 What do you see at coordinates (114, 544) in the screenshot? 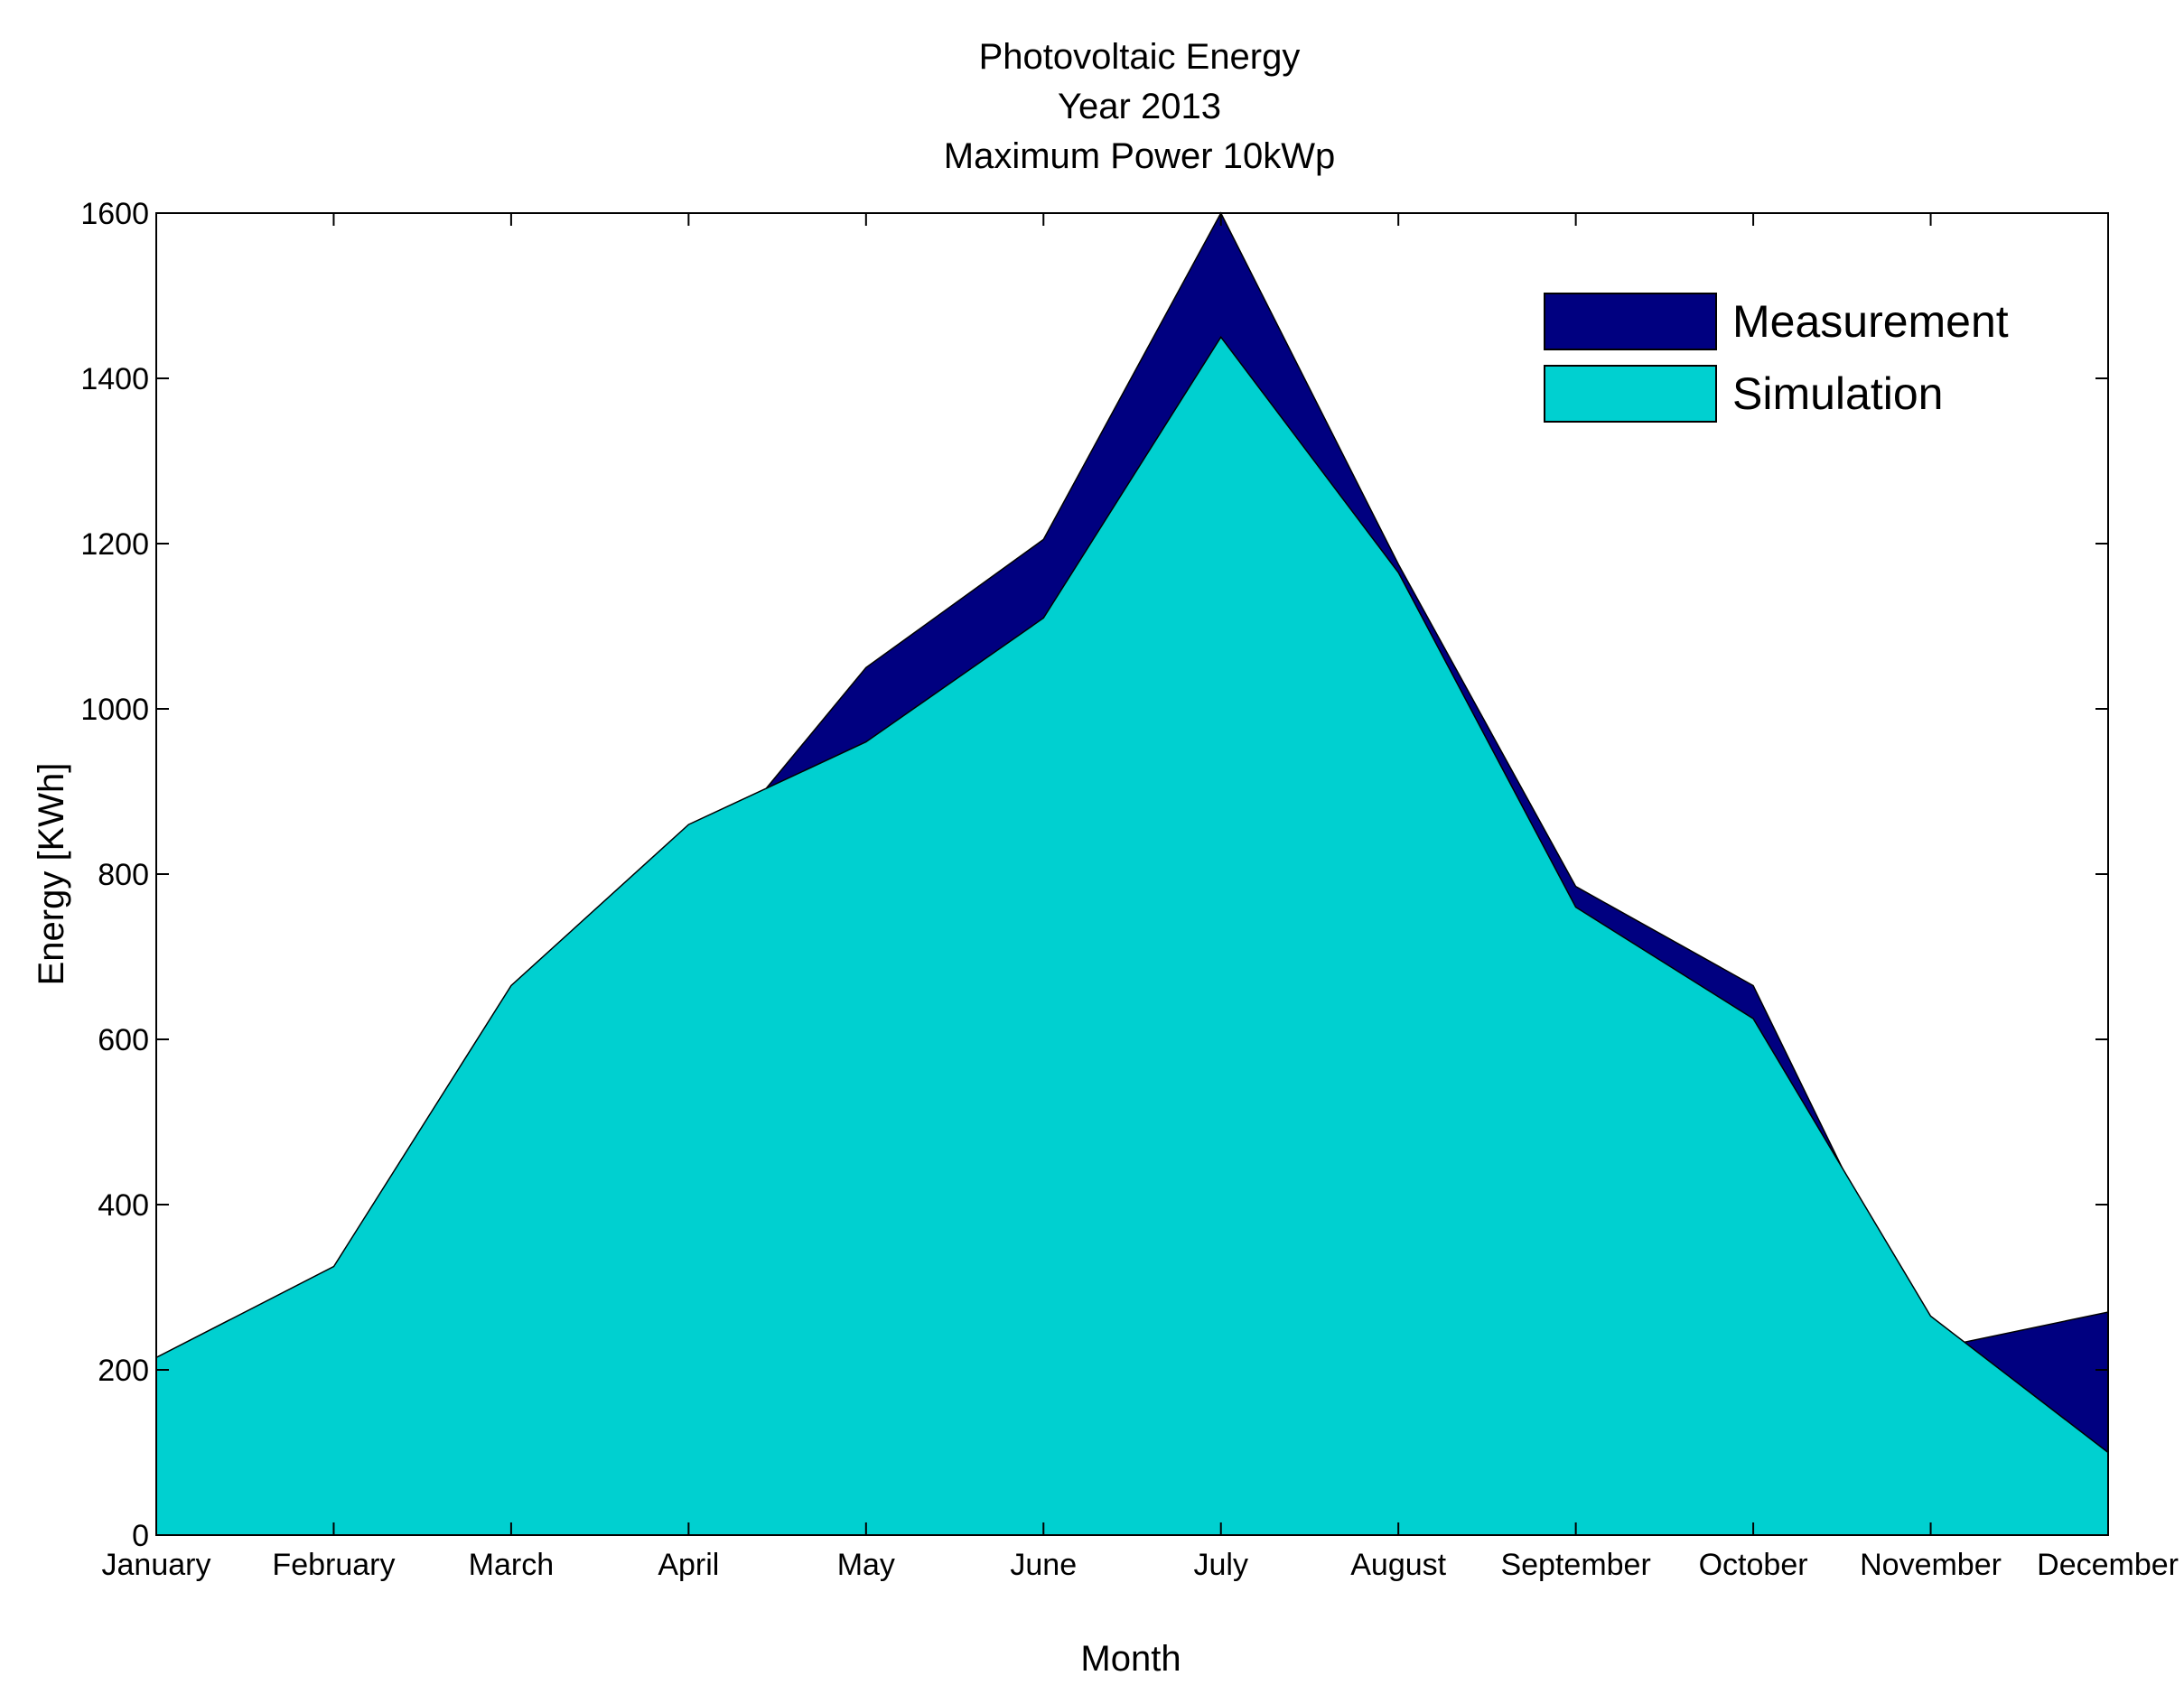
I see `y-tick-label: 1200` at bounding box center [114, 544].